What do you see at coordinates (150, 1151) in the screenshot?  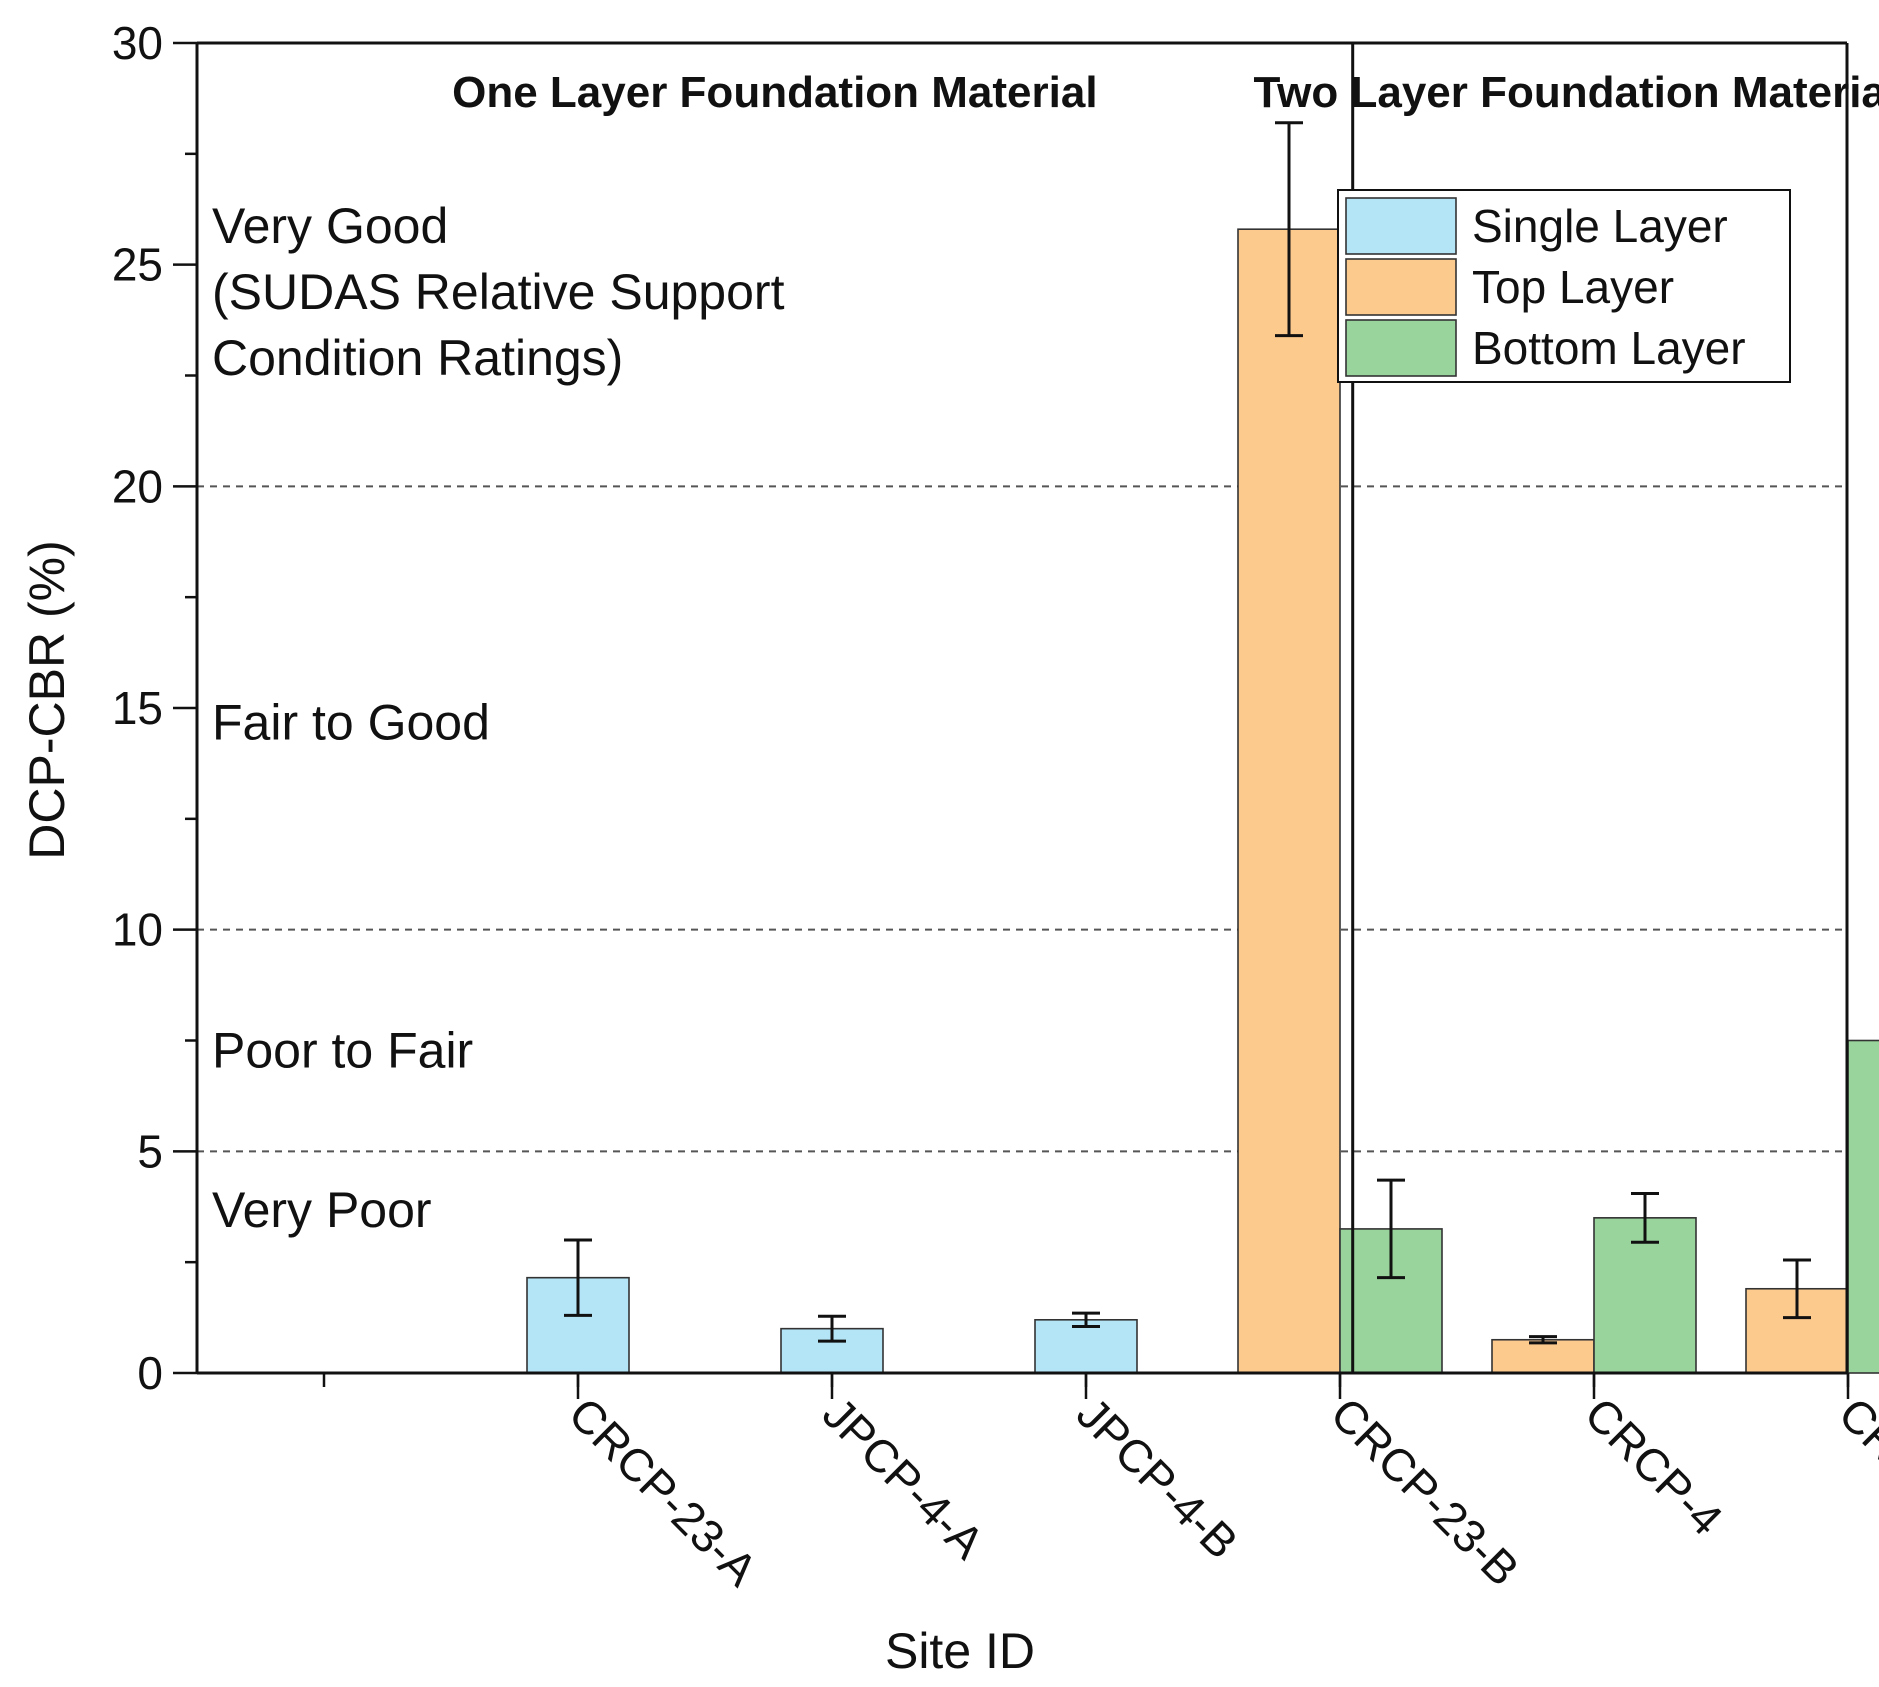 I see `y-tick-label-5: 5` at bounding box center [150, 1151].